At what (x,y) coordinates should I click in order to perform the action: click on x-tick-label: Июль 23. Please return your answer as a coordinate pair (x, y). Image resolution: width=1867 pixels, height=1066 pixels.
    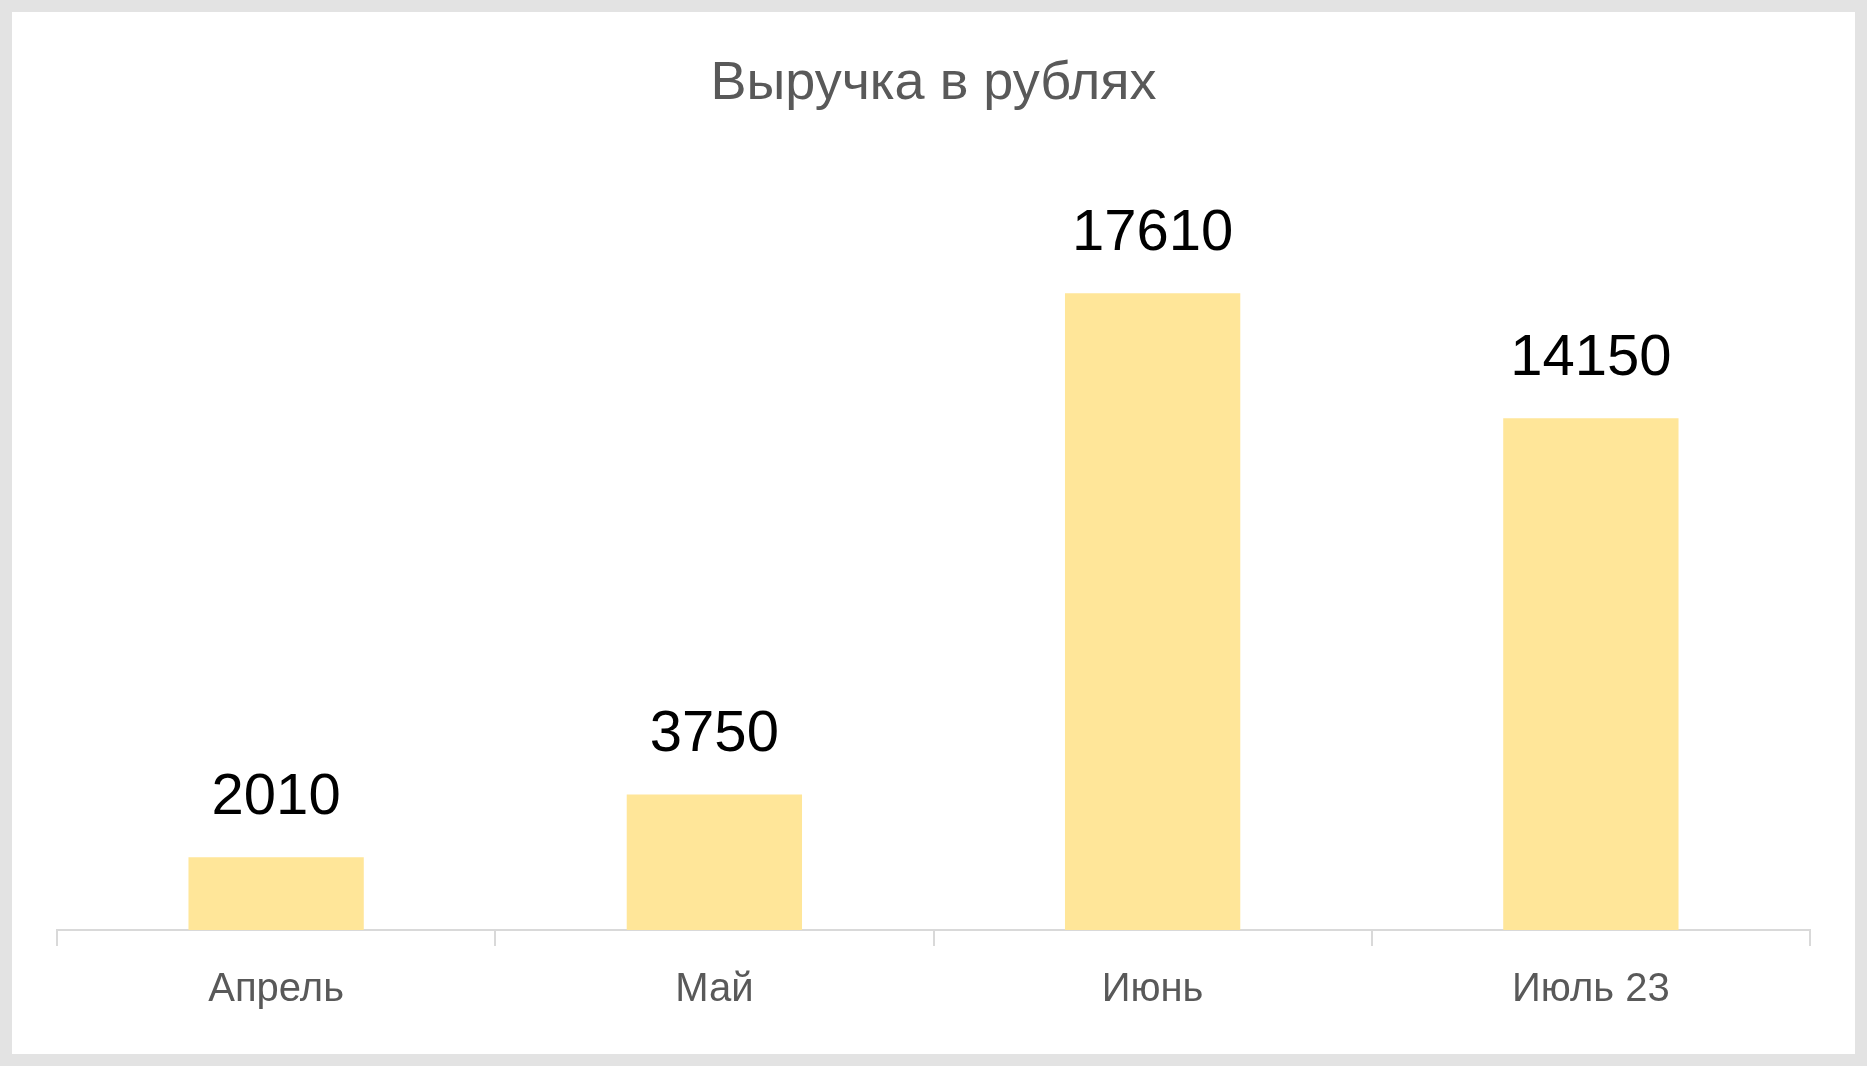
    Looking at the image, I should click on (1591, 987).